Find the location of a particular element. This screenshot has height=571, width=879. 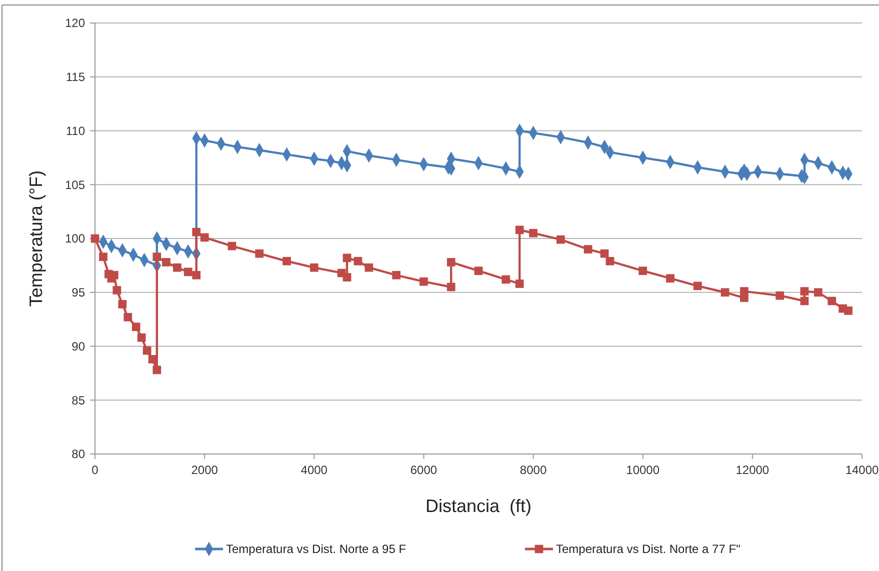

y-tick-label: 85 is located at coordinates (79, 400).